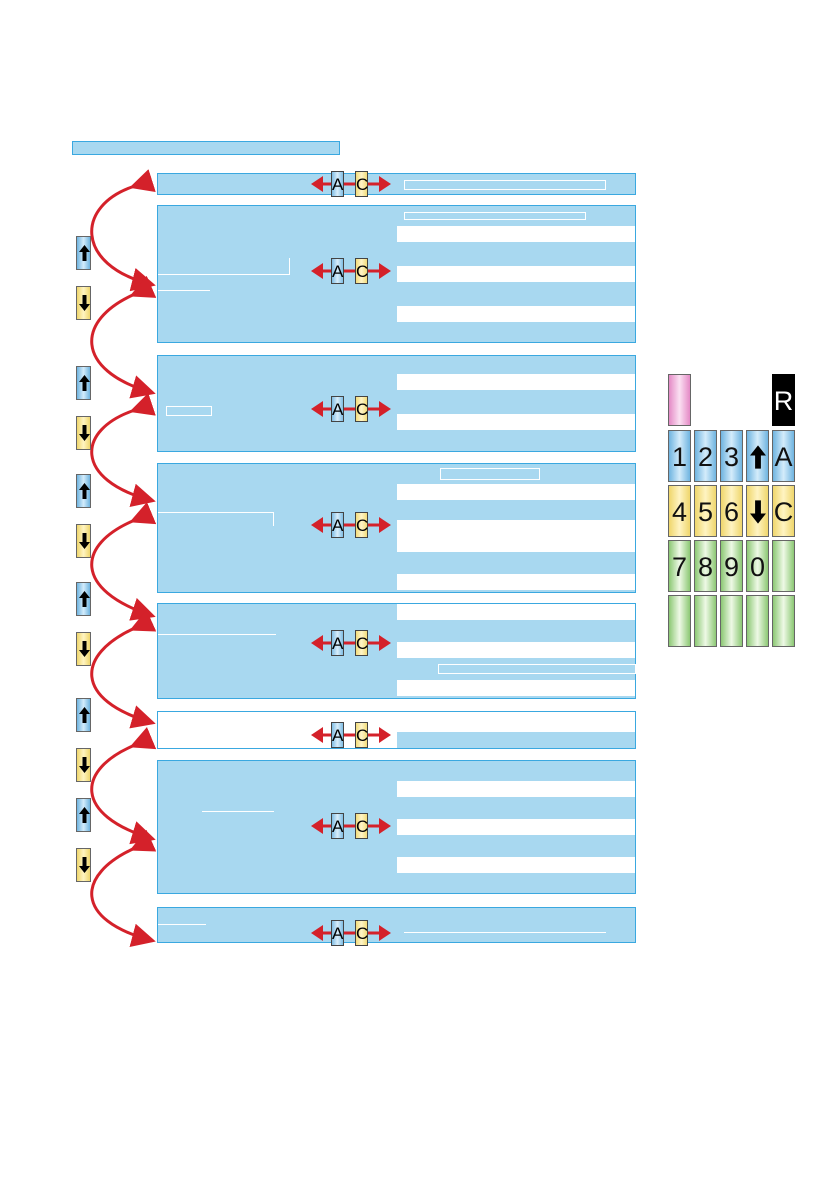  Describe the element at coordinates (731, 566) in the screenshot. I see `key-9: 9` at that location.